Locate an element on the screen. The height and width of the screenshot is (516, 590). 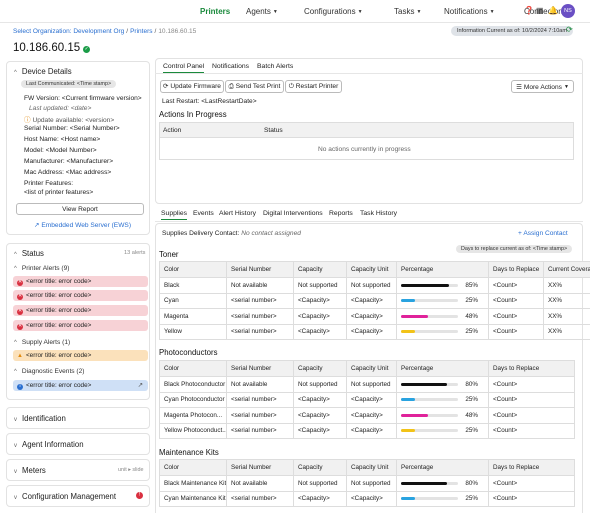
serial-cell: Not available is located at coordinates (260, 384).